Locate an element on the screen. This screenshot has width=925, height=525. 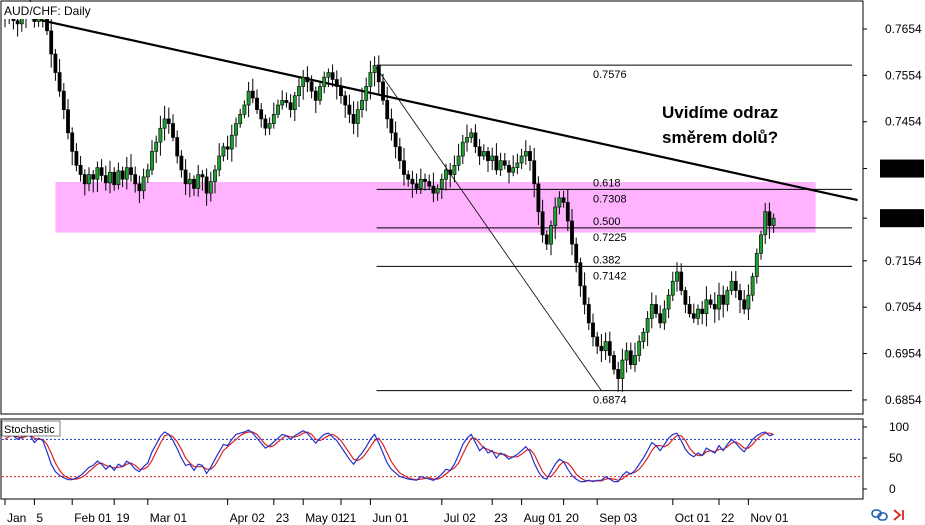
scroll-right-icon is located at coordinates (898, 515).